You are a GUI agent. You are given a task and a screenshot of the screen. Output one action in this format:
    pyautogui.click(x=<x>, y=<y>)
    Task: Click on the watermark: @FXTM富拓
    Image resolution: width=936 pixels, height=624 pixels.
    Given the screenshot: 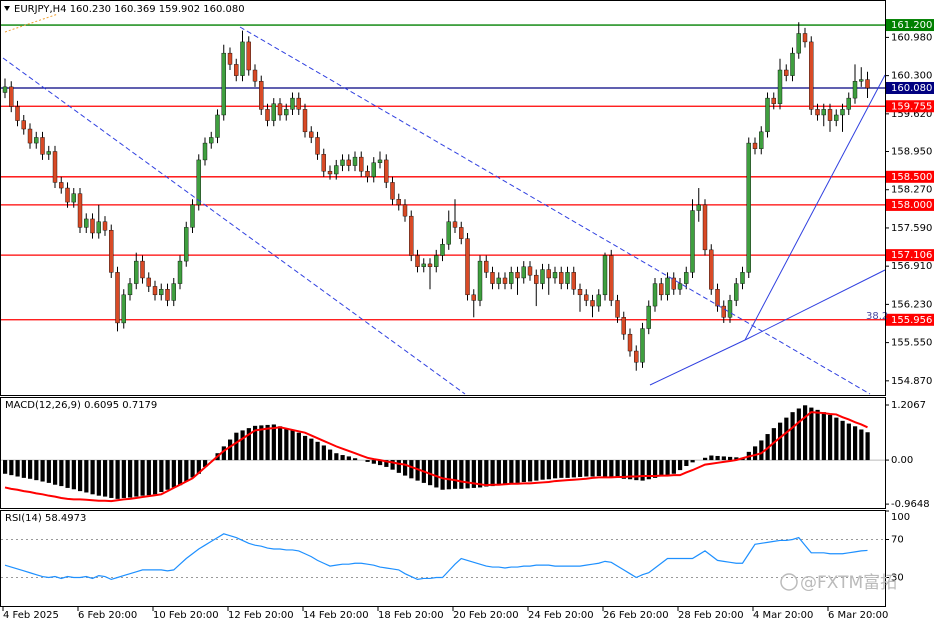 What is the action you would take?
    pyautogui.click(x=838, y=583)
    